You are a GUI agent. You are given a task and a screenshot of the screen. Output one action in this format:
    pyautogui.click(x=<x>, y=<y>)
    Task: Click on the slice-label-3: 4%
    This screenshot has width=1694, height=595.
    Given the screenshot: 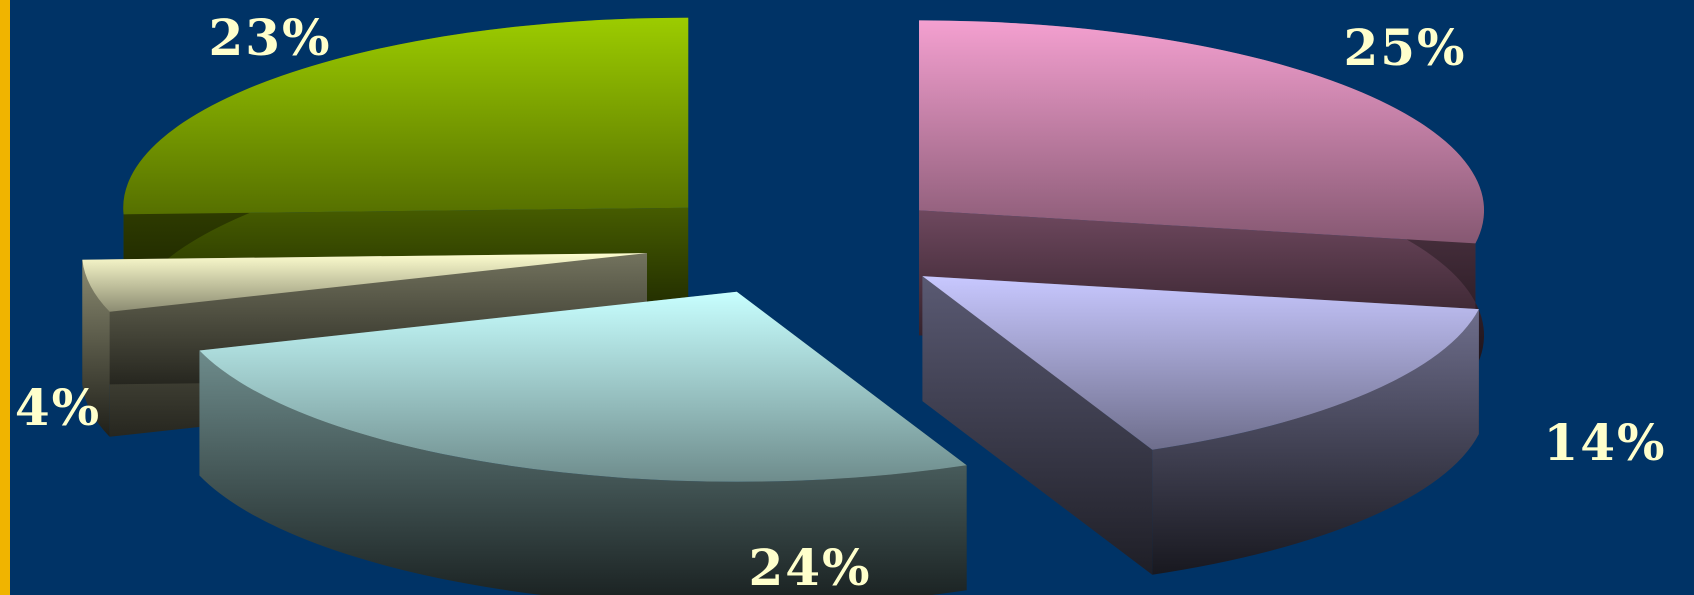 What is the action you would take?
    pyautogui.click(x=58, y=407)
    